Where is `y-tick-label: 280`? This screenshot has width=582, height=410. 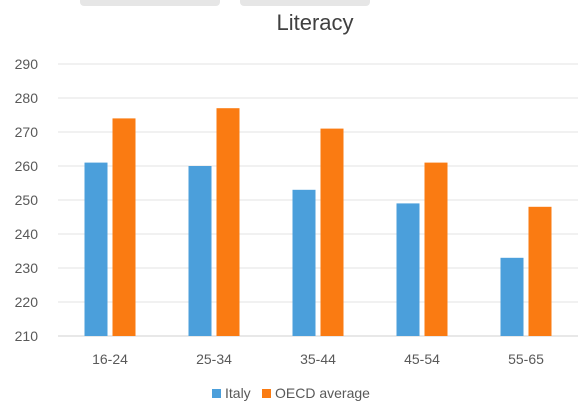 y-tick-label: 280 is located at coordinates (27, 98).